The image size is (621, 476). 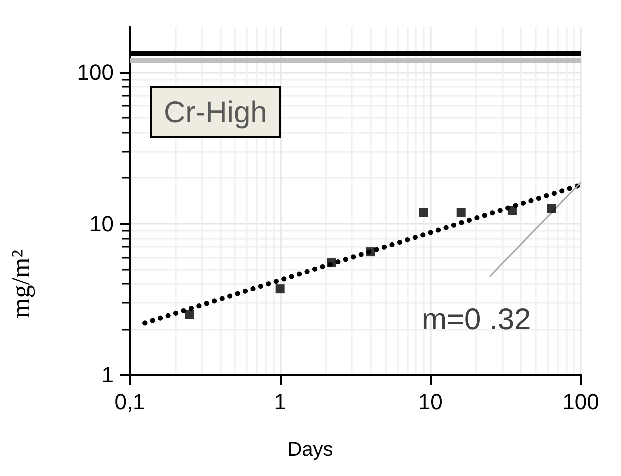 What do you see at coordinates (21, 284) in the screenshot?
I see `y-axis-title: mg/m²` at bounding box center [21, 284].